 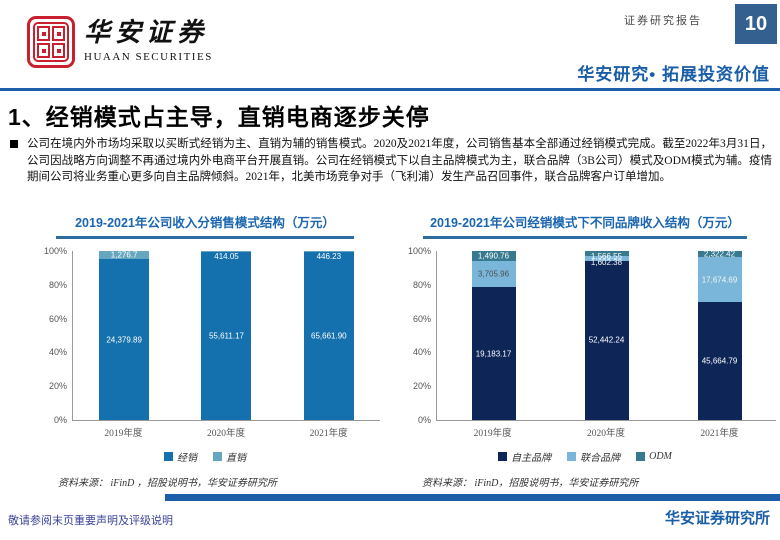 What do you see at coordinates (472, 497) in the screenshot?
I see `footer-divider` at bounding box center [472, 497].